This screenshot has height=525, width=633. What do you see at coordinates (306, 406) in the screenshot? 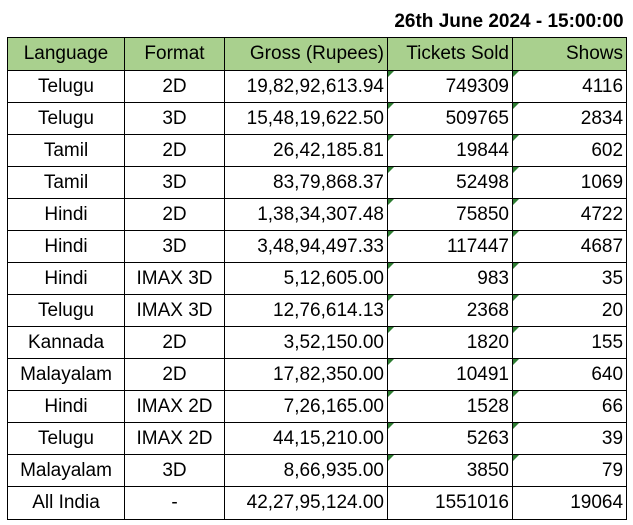
I see `gross-cell: 7,26,165.00` at bounding box center [306, 406].